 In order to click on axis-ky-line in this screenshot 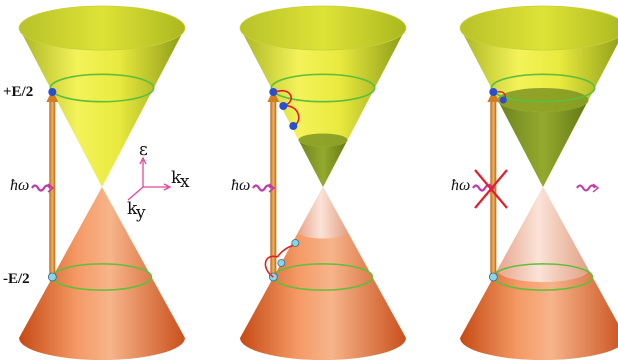, I will do `click(135, 193)`.